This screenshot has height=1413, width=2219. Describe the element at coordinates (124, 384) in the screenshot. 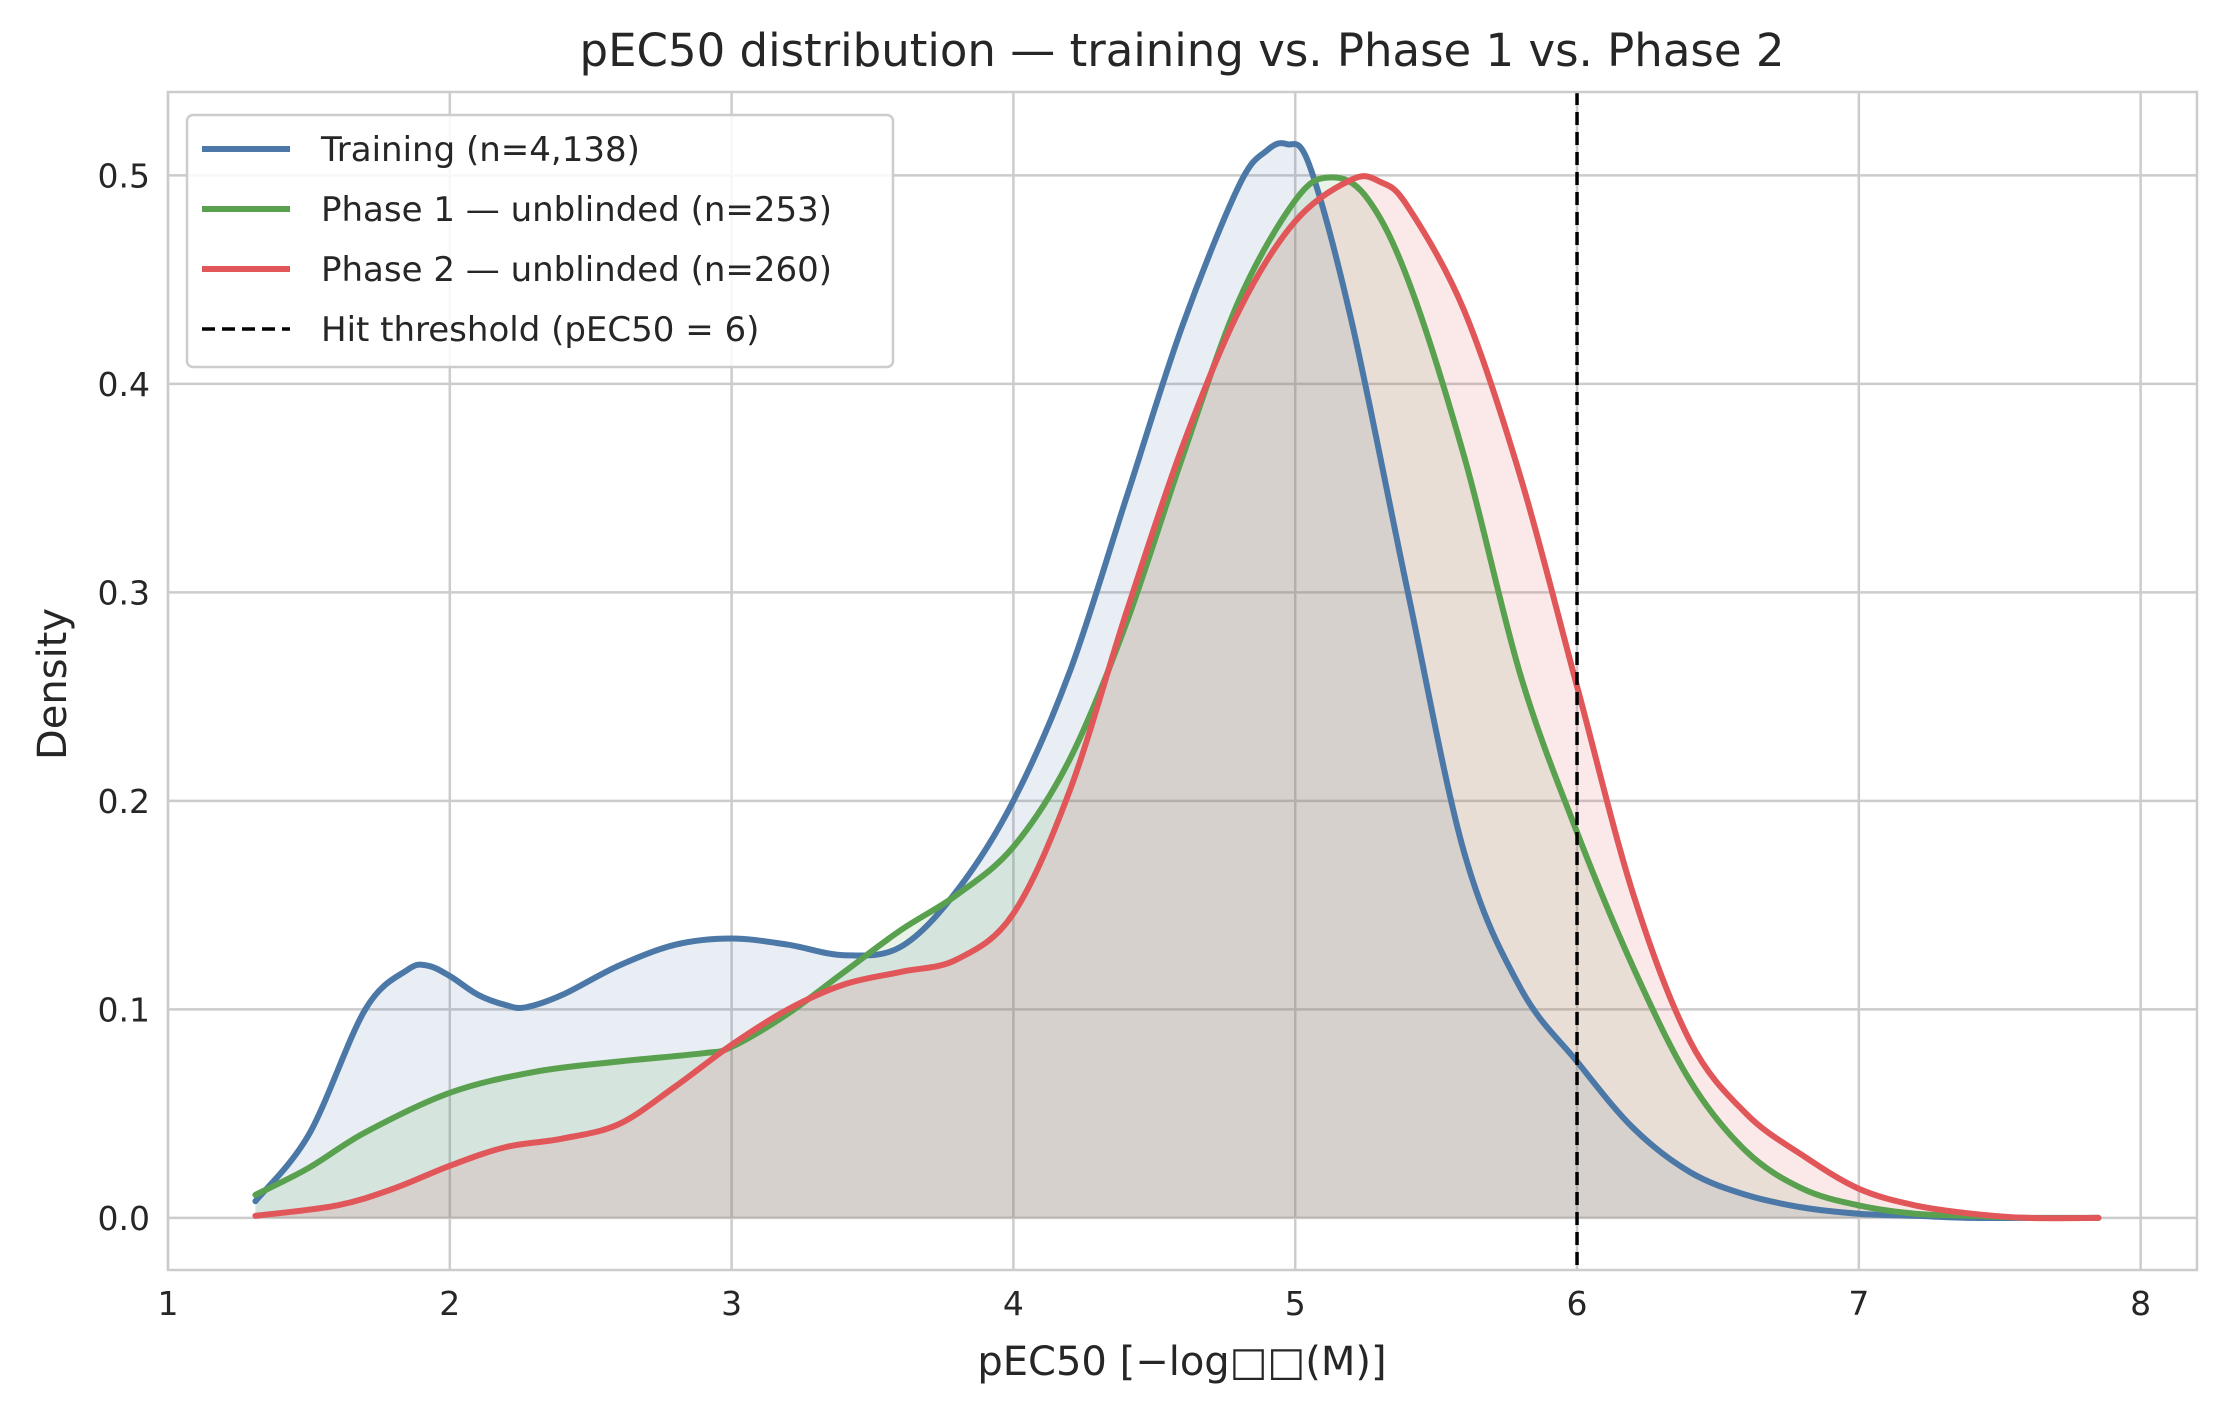

I see `y-tick-label: 0.4` at that location.